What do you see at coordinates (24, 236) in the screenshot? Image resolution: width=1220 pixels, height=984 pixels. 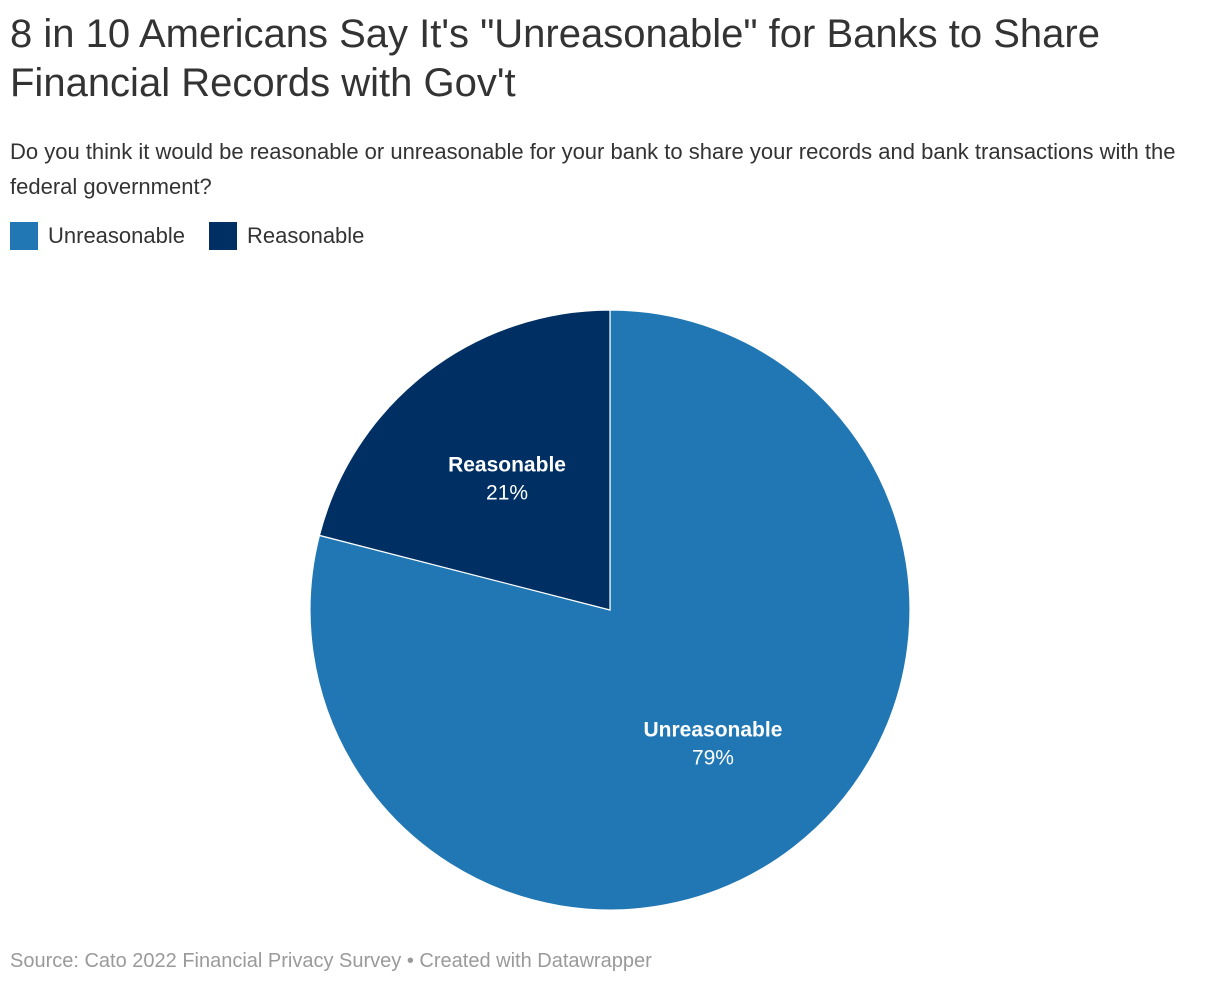 I see `legend-swatch-unreasonable` at bounding box center [24, 236].